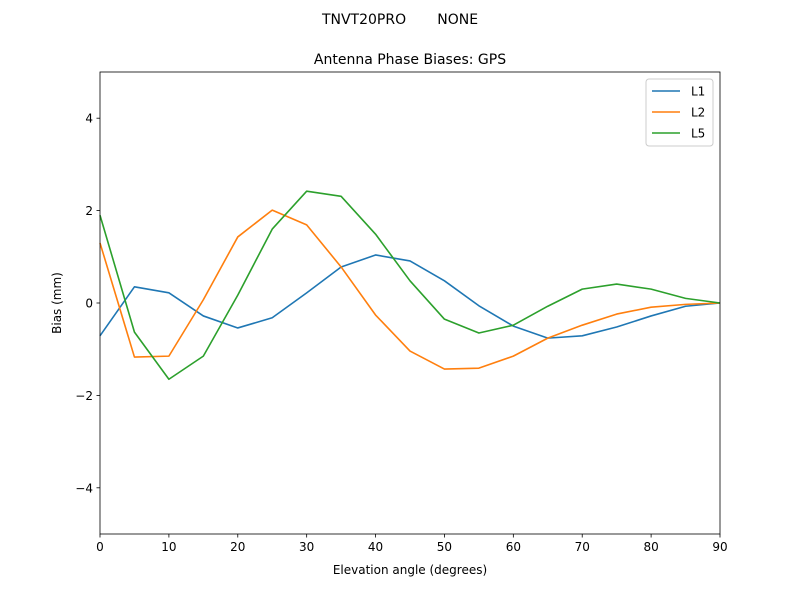 The height and width of the screenshot is (600, 800). Describe the element at coordinates (100, 547) in the screenshot. I see `x-tick-label: 0` at that location.